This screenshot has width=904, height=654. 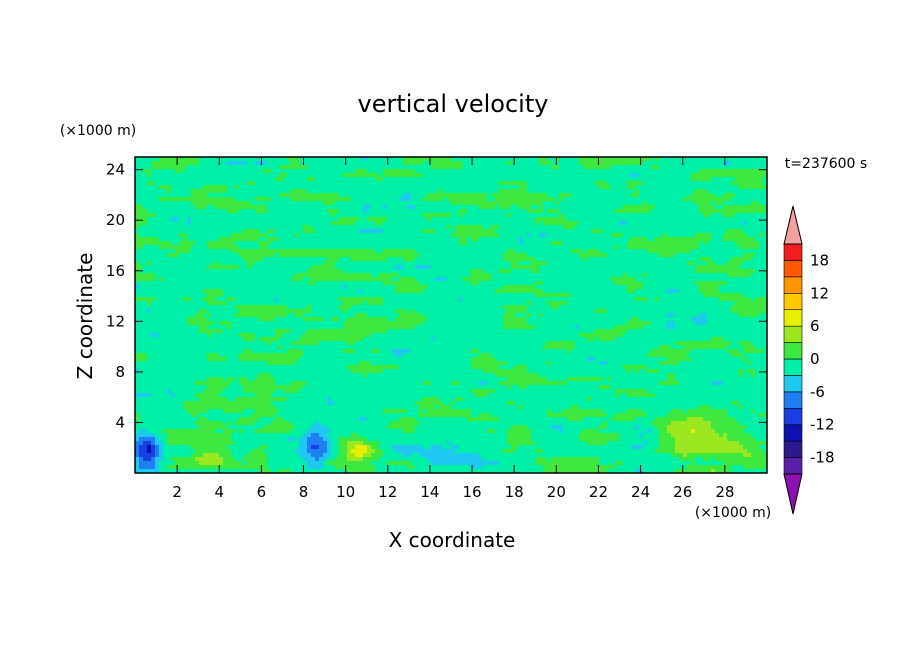 I want to click on time-label: t=237600 s, so click(x=826, y=164).